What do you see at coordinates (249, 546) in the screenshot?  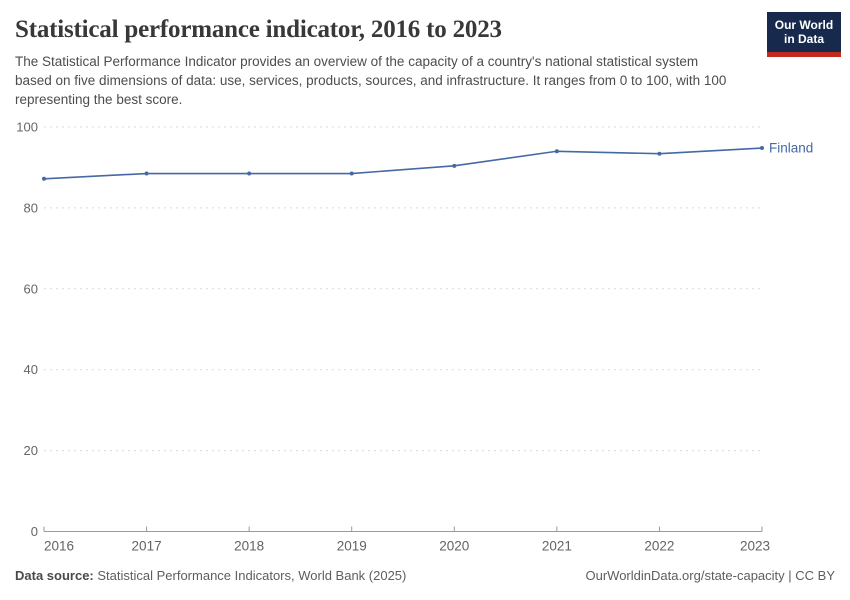 I see `x-tick-label: 2018` at bounding box center [249, 546].